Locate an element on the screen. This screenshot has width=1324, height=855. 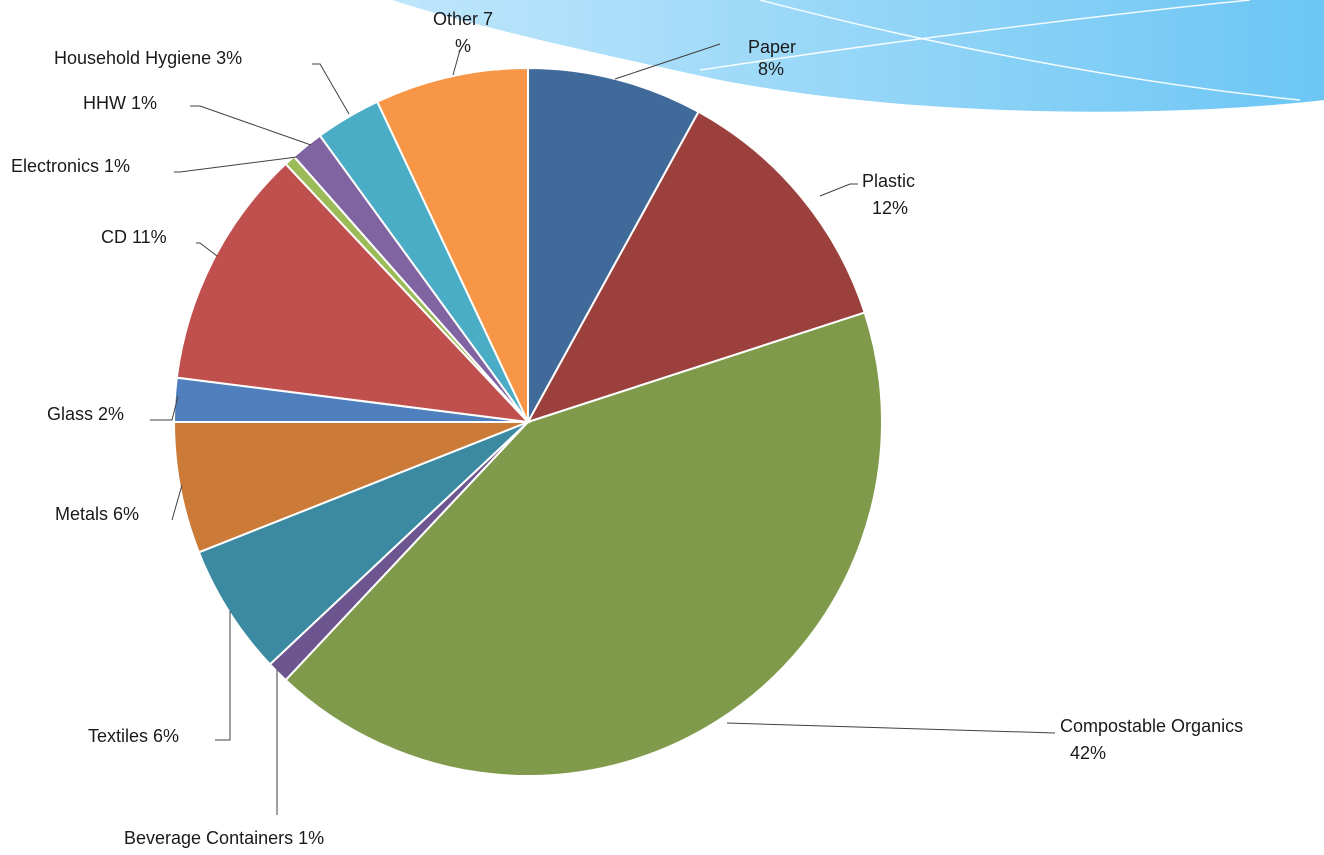
label-line-paper-0: Paper is located at coordinates (772, 47).